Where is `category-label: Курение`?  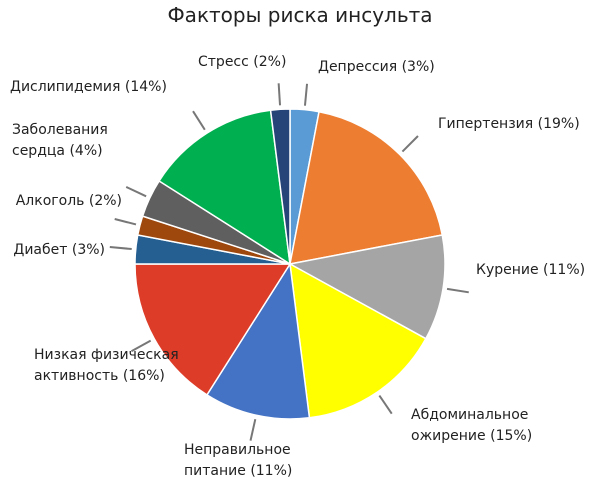 category-label: Курение is located at coordinates (507, 270).